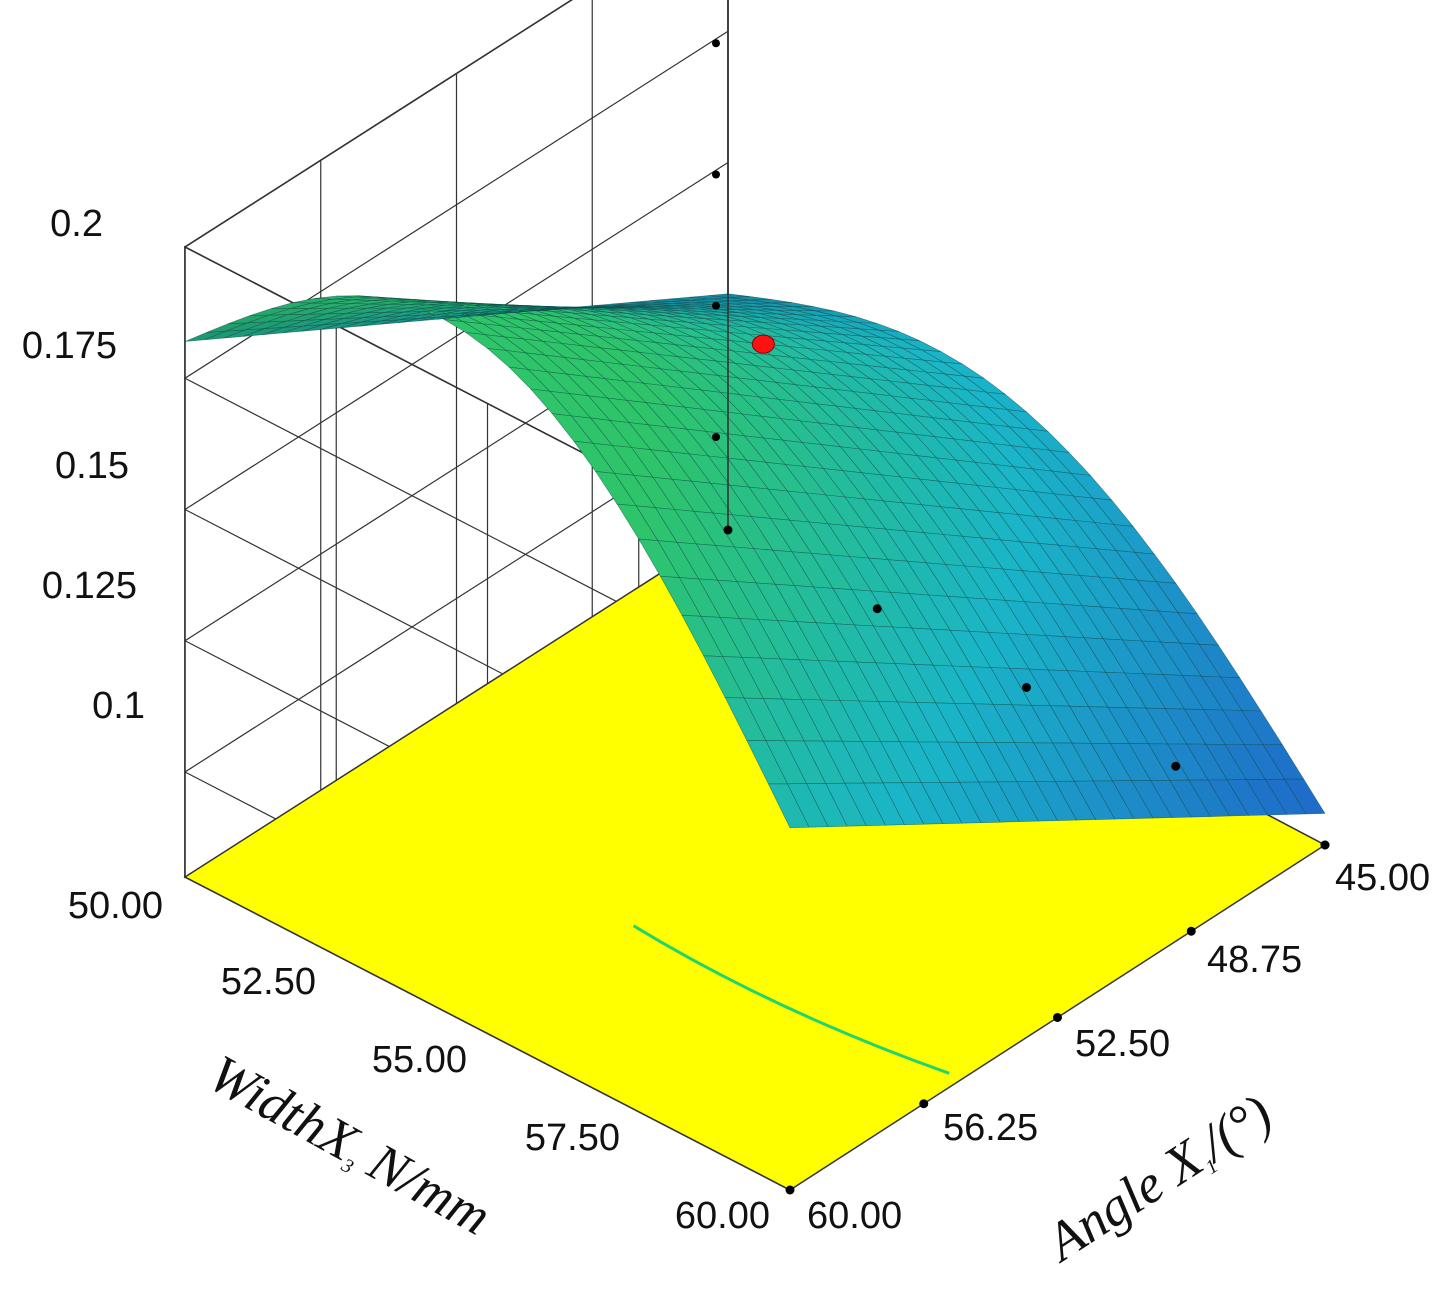 This screenshot has width=1443, height=1295. I want to click on z-tick-label: 0.1, so click(118, 706).